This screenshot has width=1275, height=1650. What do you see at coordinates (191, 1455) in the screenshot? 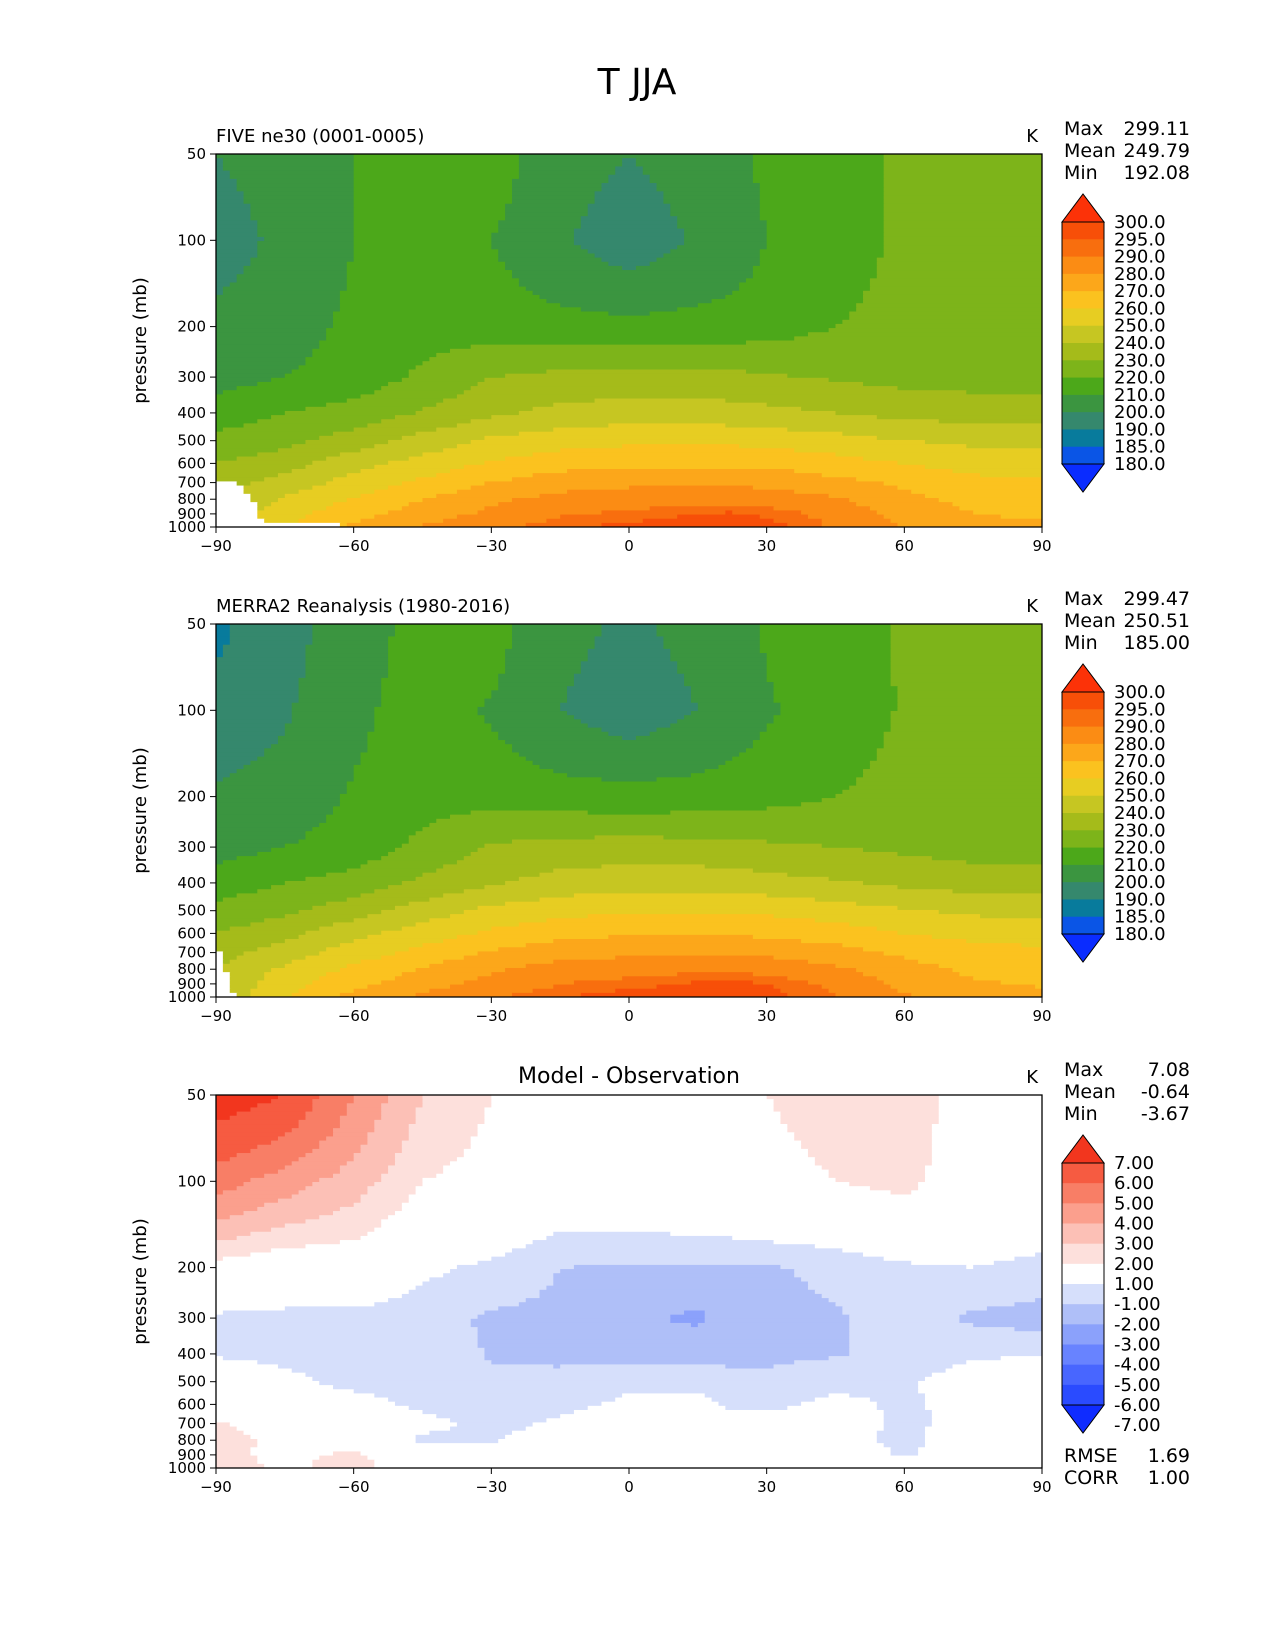
I see `y-tick-label: 900` at bounding box center [191, 1455].